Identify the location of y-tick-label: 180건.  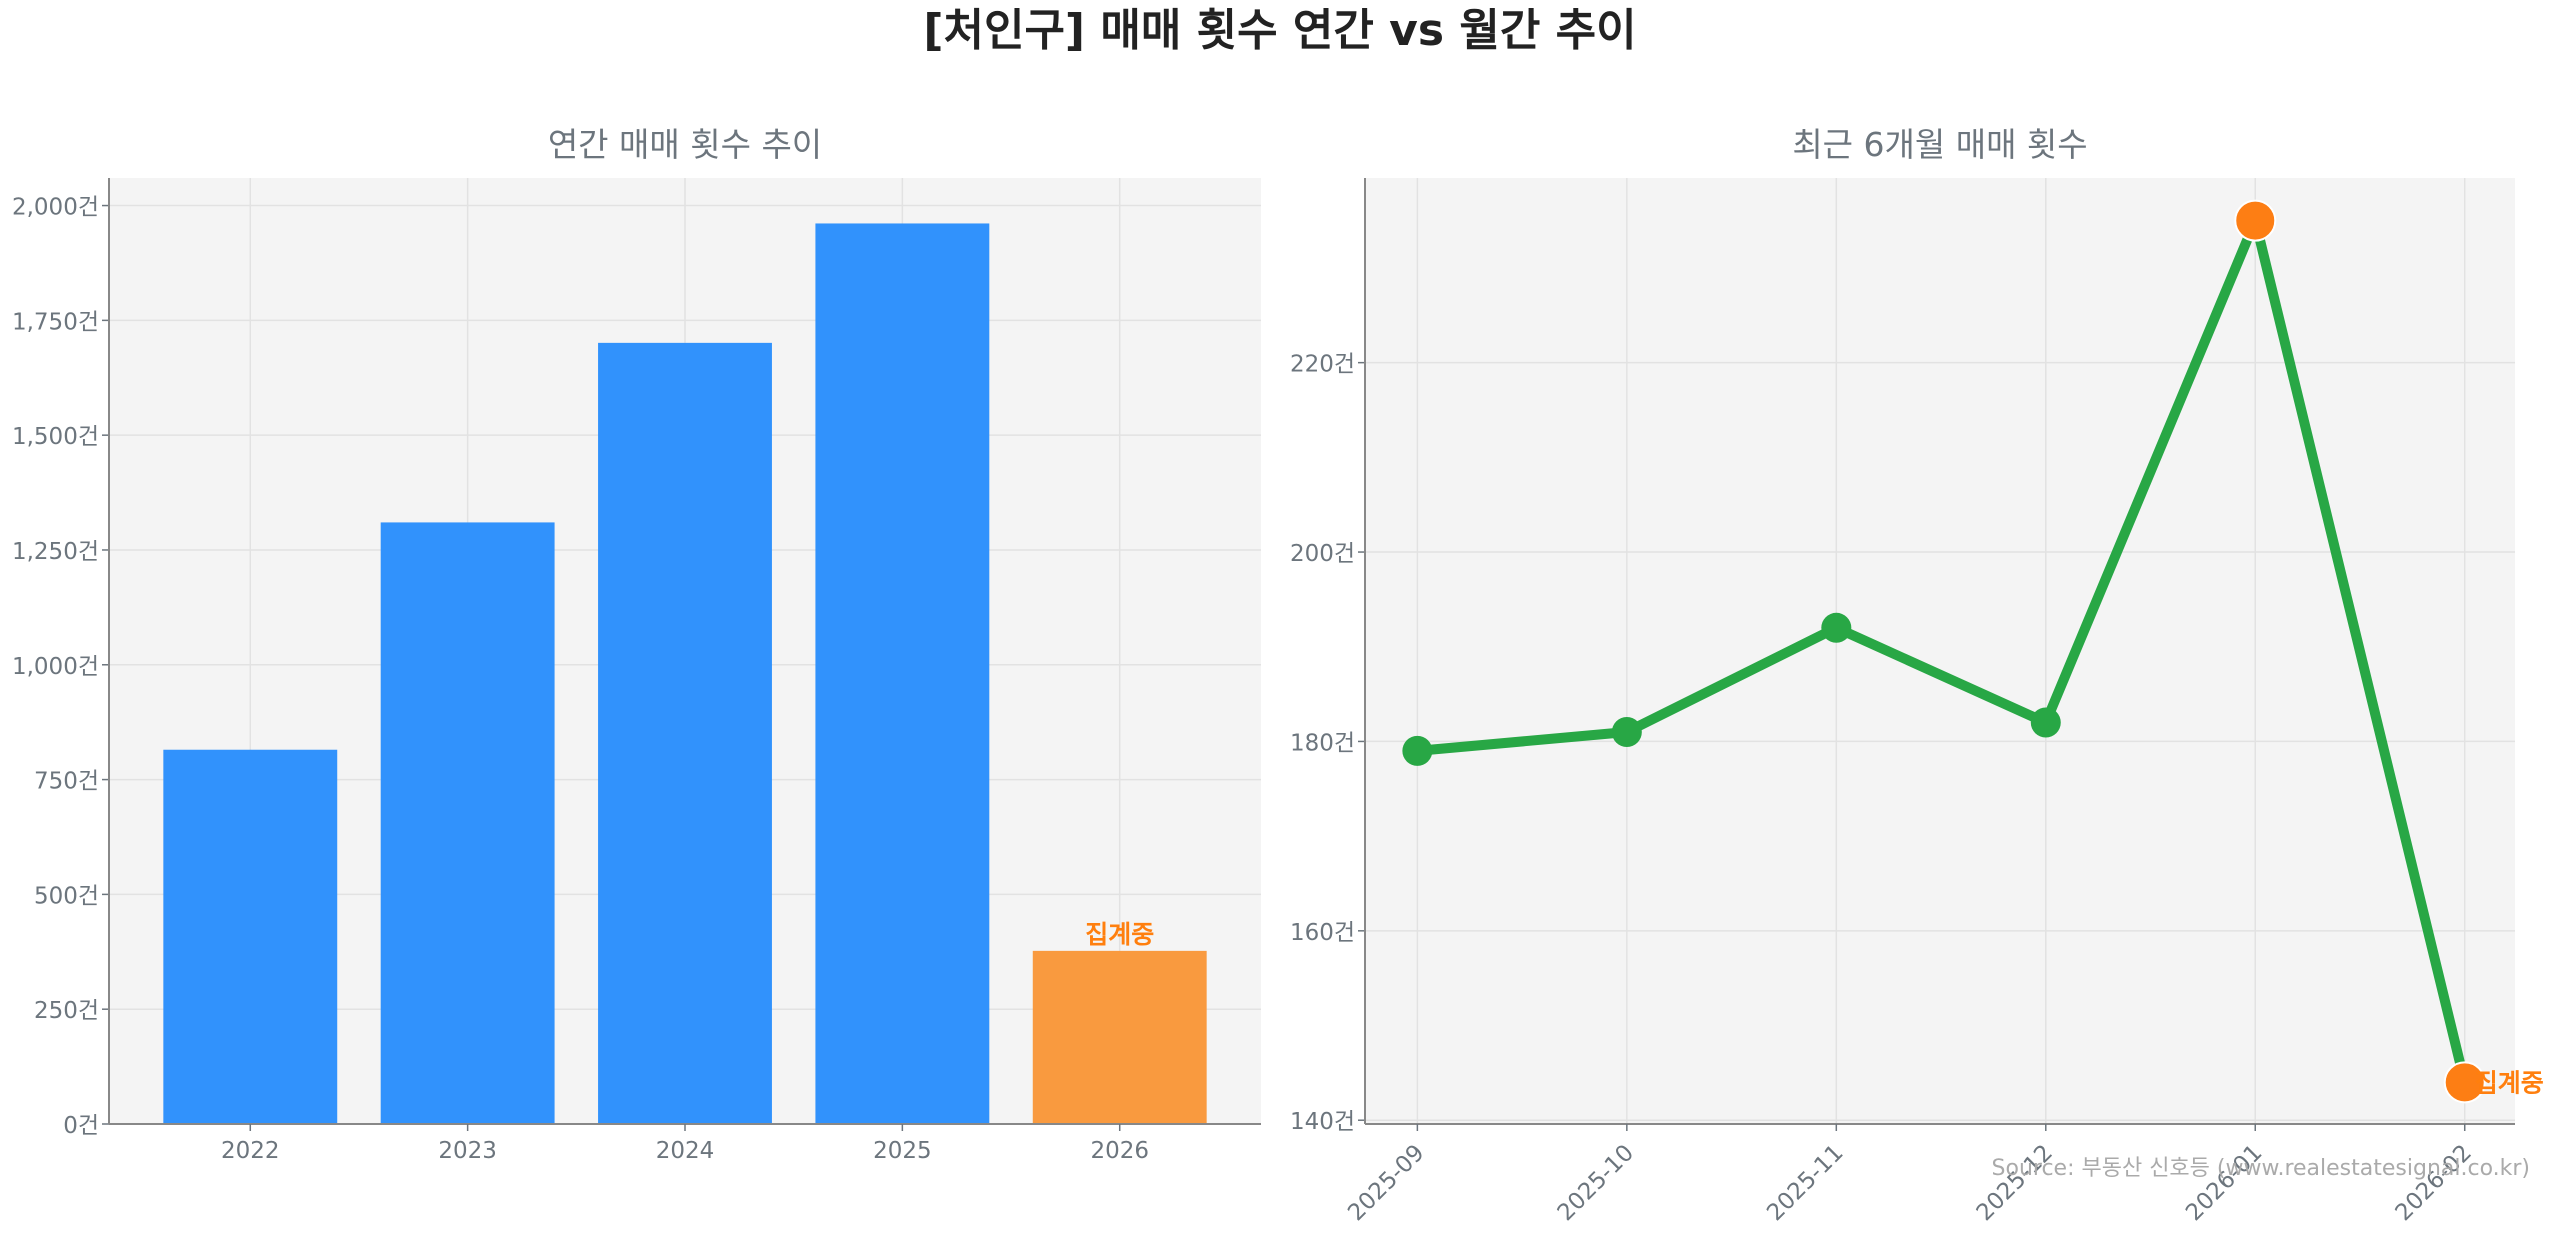
(1322, 743).